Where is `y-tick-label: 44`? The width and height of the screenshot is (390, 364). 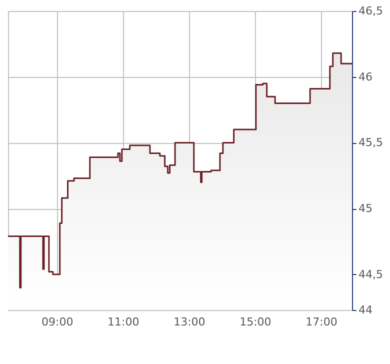
y-tick-label: 44 is located at coordinates (365, 310).